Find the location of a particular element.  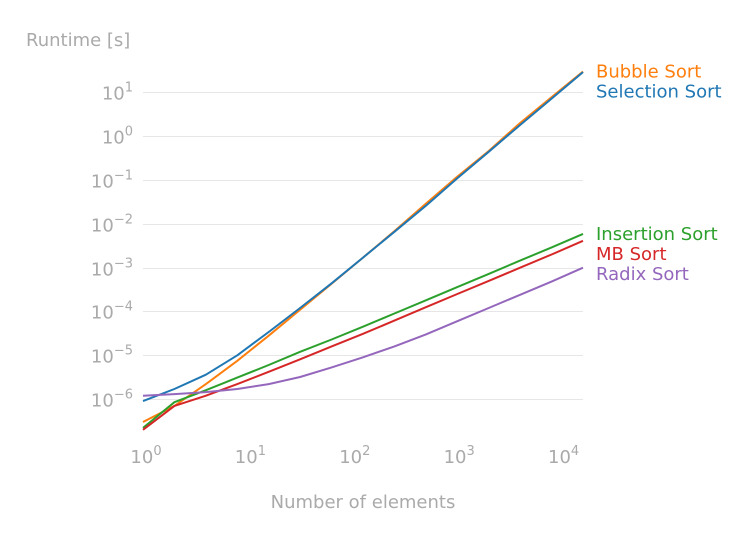

legend-label-bubble-sort: Bubble Sort is located at coordinates (648, 72).